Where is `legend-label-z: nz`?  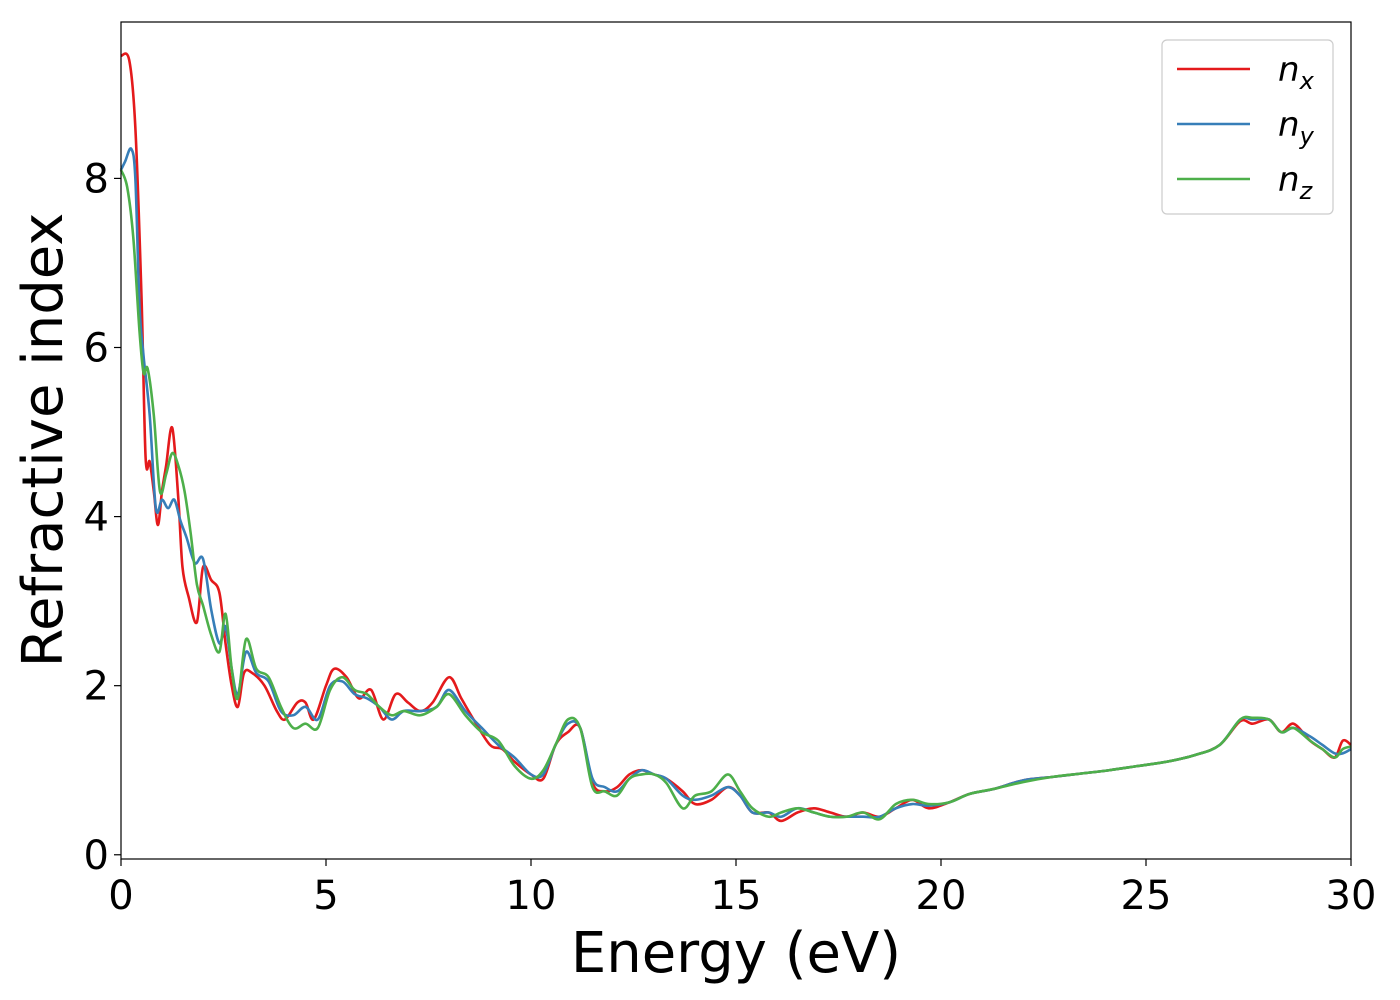 legend-label-z: nz is located at coordinates (1296, 182).